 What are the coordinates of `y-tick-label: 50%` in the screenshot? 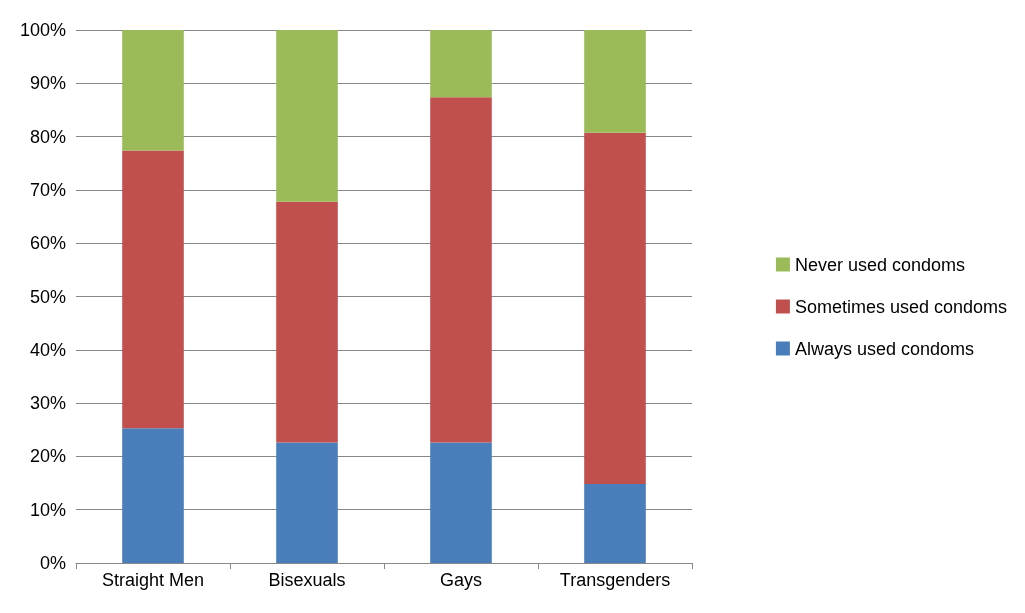 It's located at (47, 296).